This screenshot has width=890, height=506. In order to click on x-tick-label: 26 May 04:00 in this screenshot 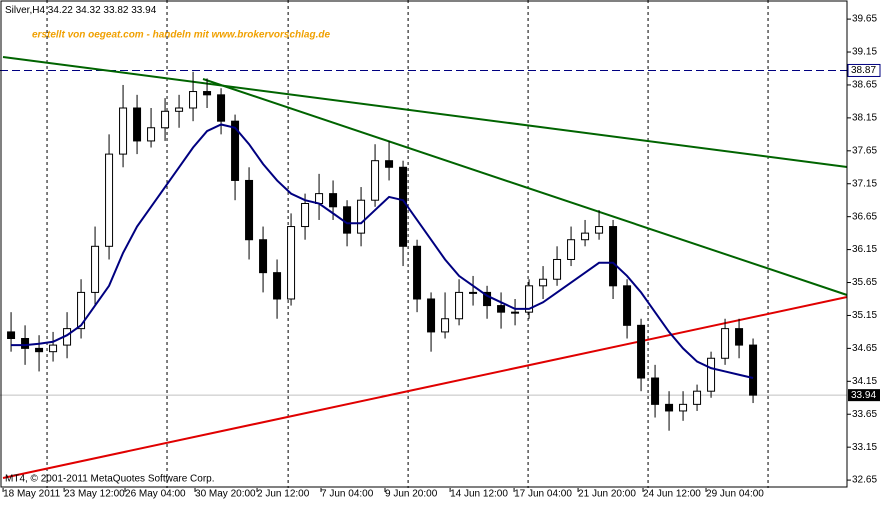, I will do `click(155, 494)`.